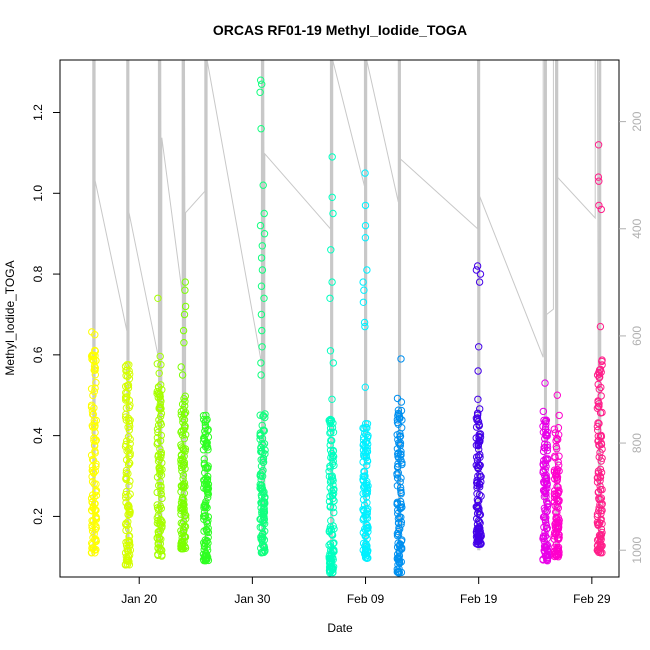 The height and width of the screenshot is (650, 650). What do you see at coordinates (366, 591) in the screenshot?
I see `x-axis: Jan 20 Jan 30 Feb 09 Feb 19 Feb 29` at bounding box center [366, 591].